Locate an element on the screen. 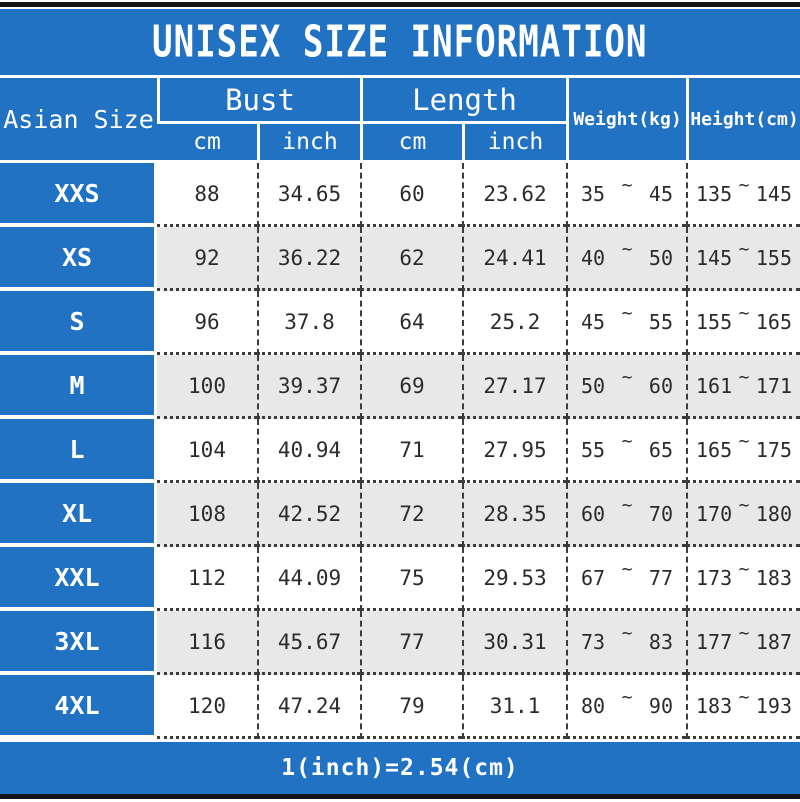  height-min: 183 is located at coordinates (714, 705).